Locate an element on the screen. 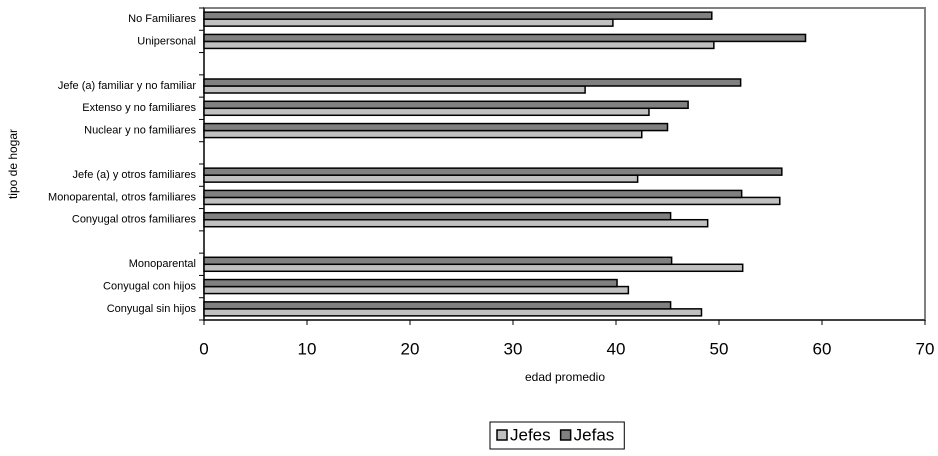 The height and width of the screenshot is (456, 938). x-tick-label: 30 is located at coordinates (513, 348).